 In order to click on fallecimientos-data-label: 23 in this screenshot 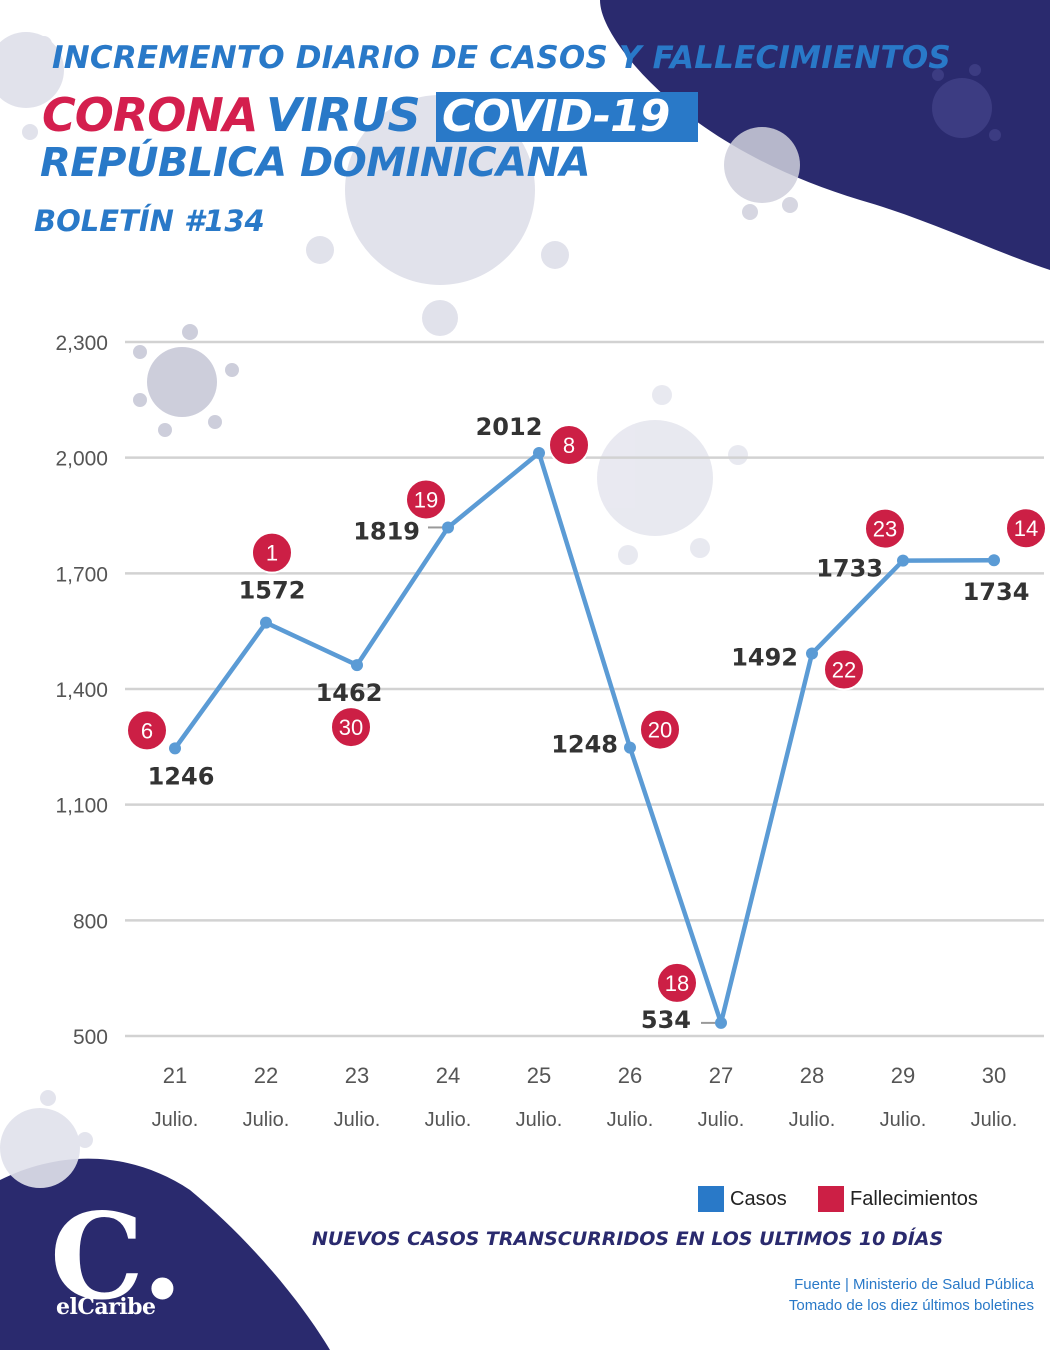, I will do `click(885, 529)`.